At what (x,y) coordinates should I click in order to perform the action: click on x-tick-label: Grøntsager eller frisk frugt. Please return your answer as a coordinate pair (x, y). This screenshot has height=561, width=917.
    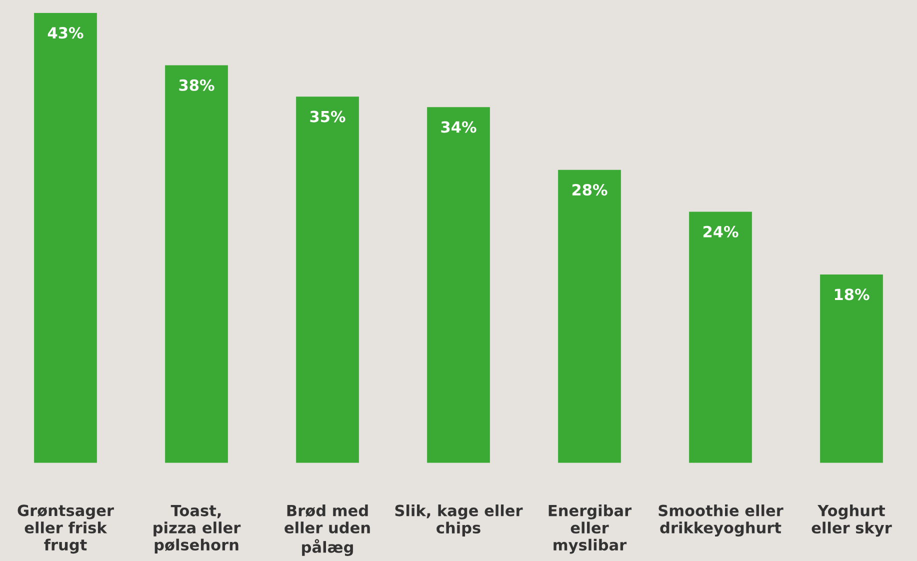
    Looking at the image, I should click on (66, 529).